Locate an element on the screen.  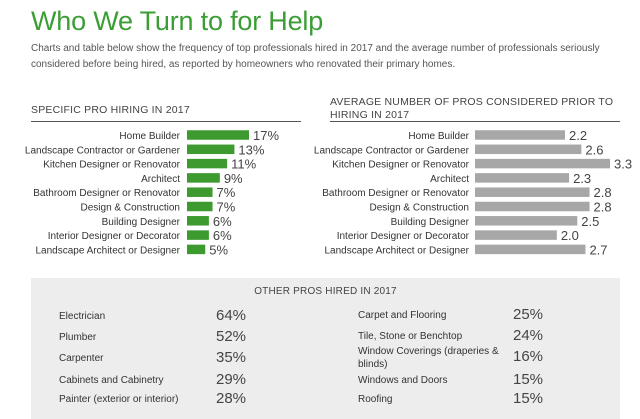
value-label: 2.5 is located at coordinates (590, 221).